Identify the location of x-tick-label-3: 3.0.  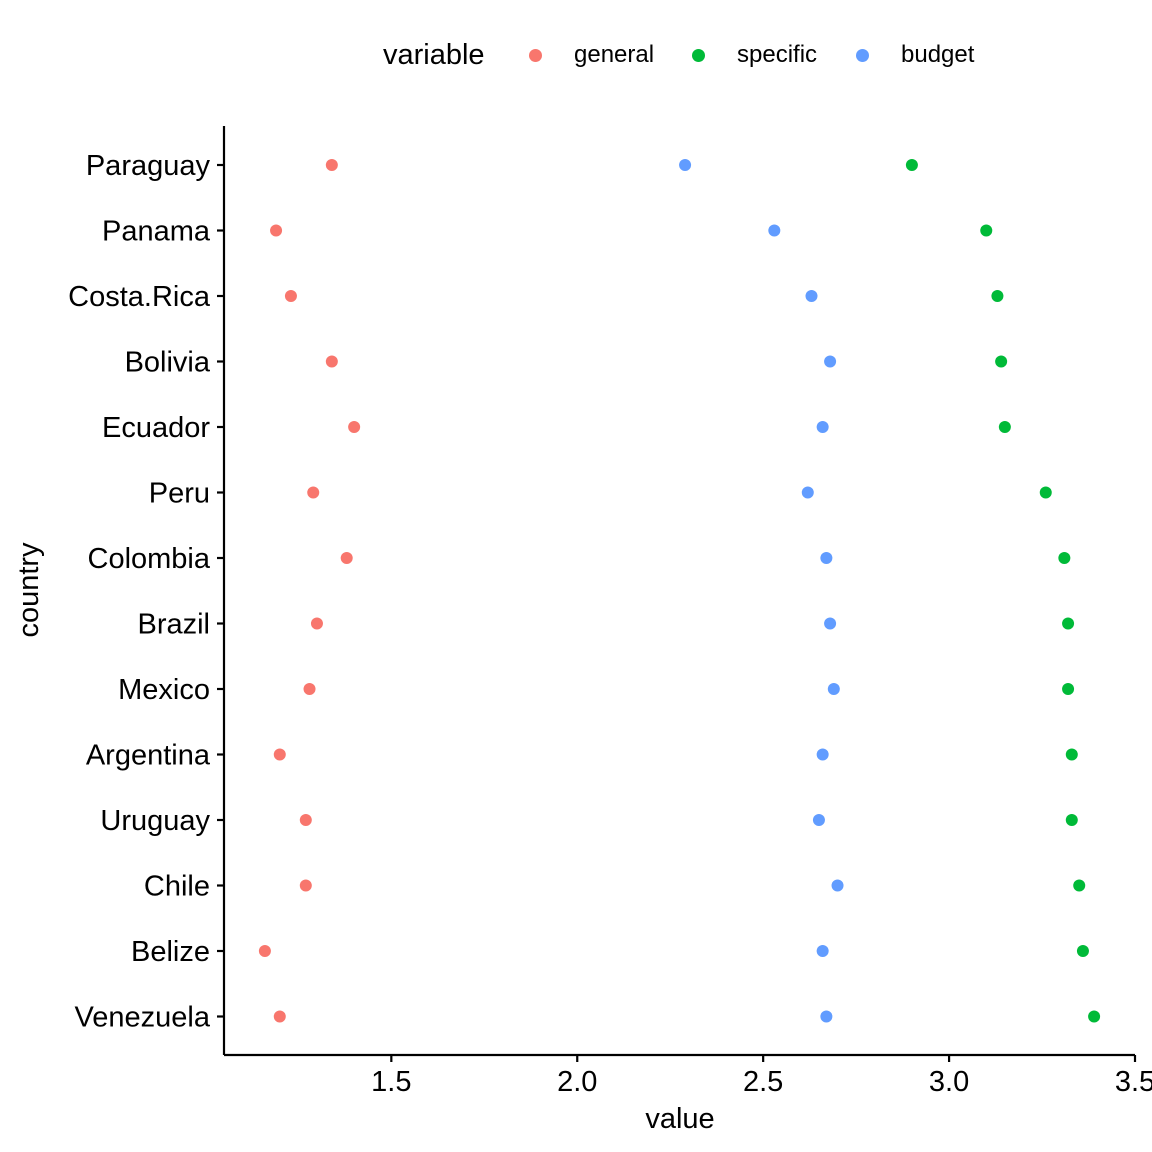
(949, 1082).